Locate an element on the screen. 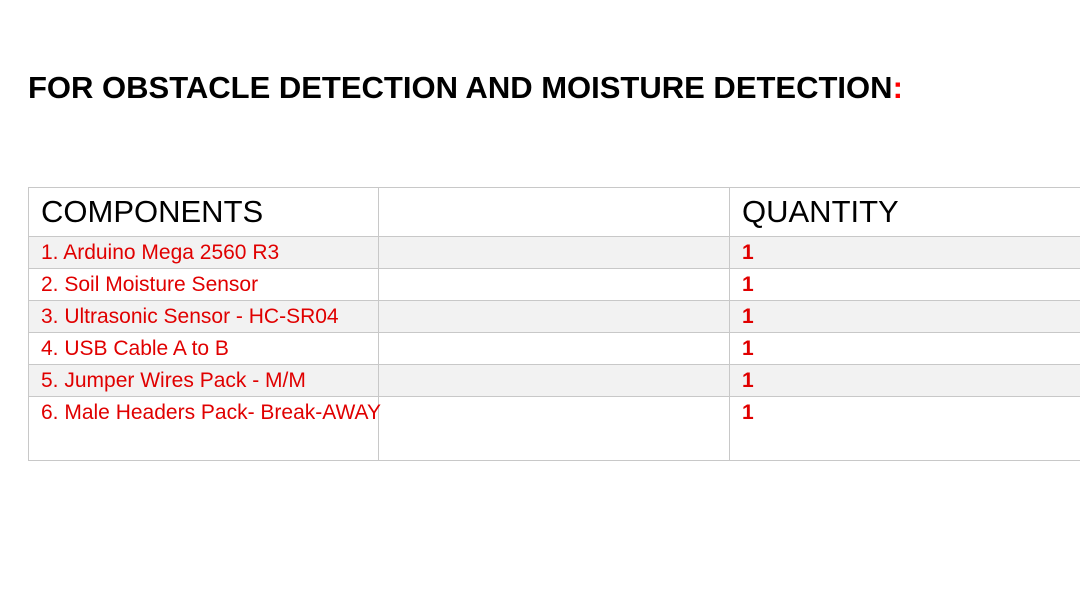  component-cell: 1. Arduino Mega 2560 R3 is located at coordinates (203, 252).